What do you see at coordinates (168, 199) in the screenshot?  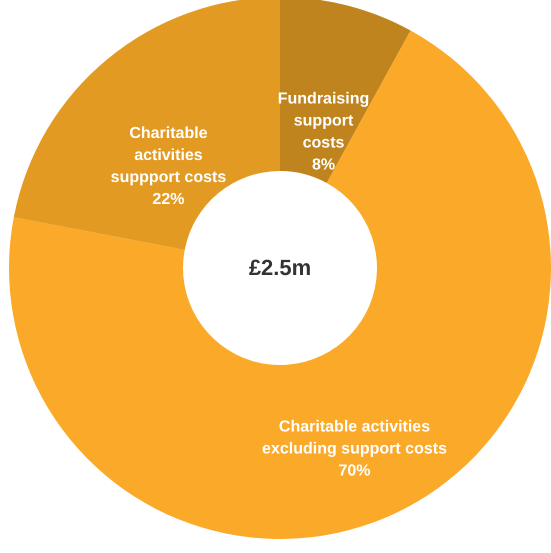 I see `data-label: 22%` at bounding box center [168, 199].